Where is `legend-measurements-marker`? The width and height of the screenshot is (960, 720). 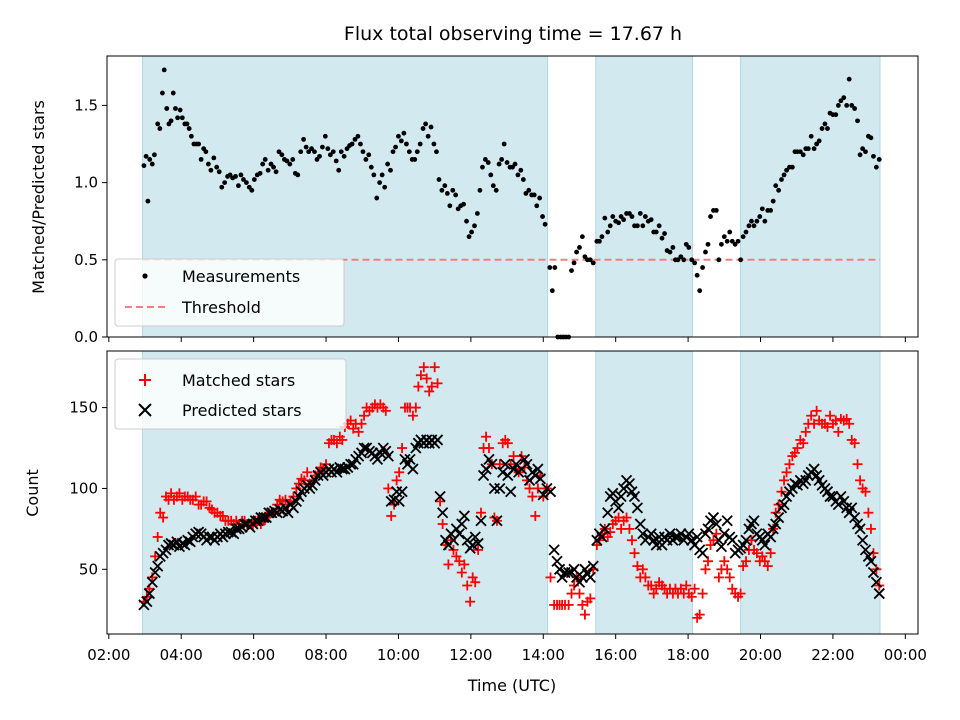
legend-measurements-marker is located at coordinates (145, 276).